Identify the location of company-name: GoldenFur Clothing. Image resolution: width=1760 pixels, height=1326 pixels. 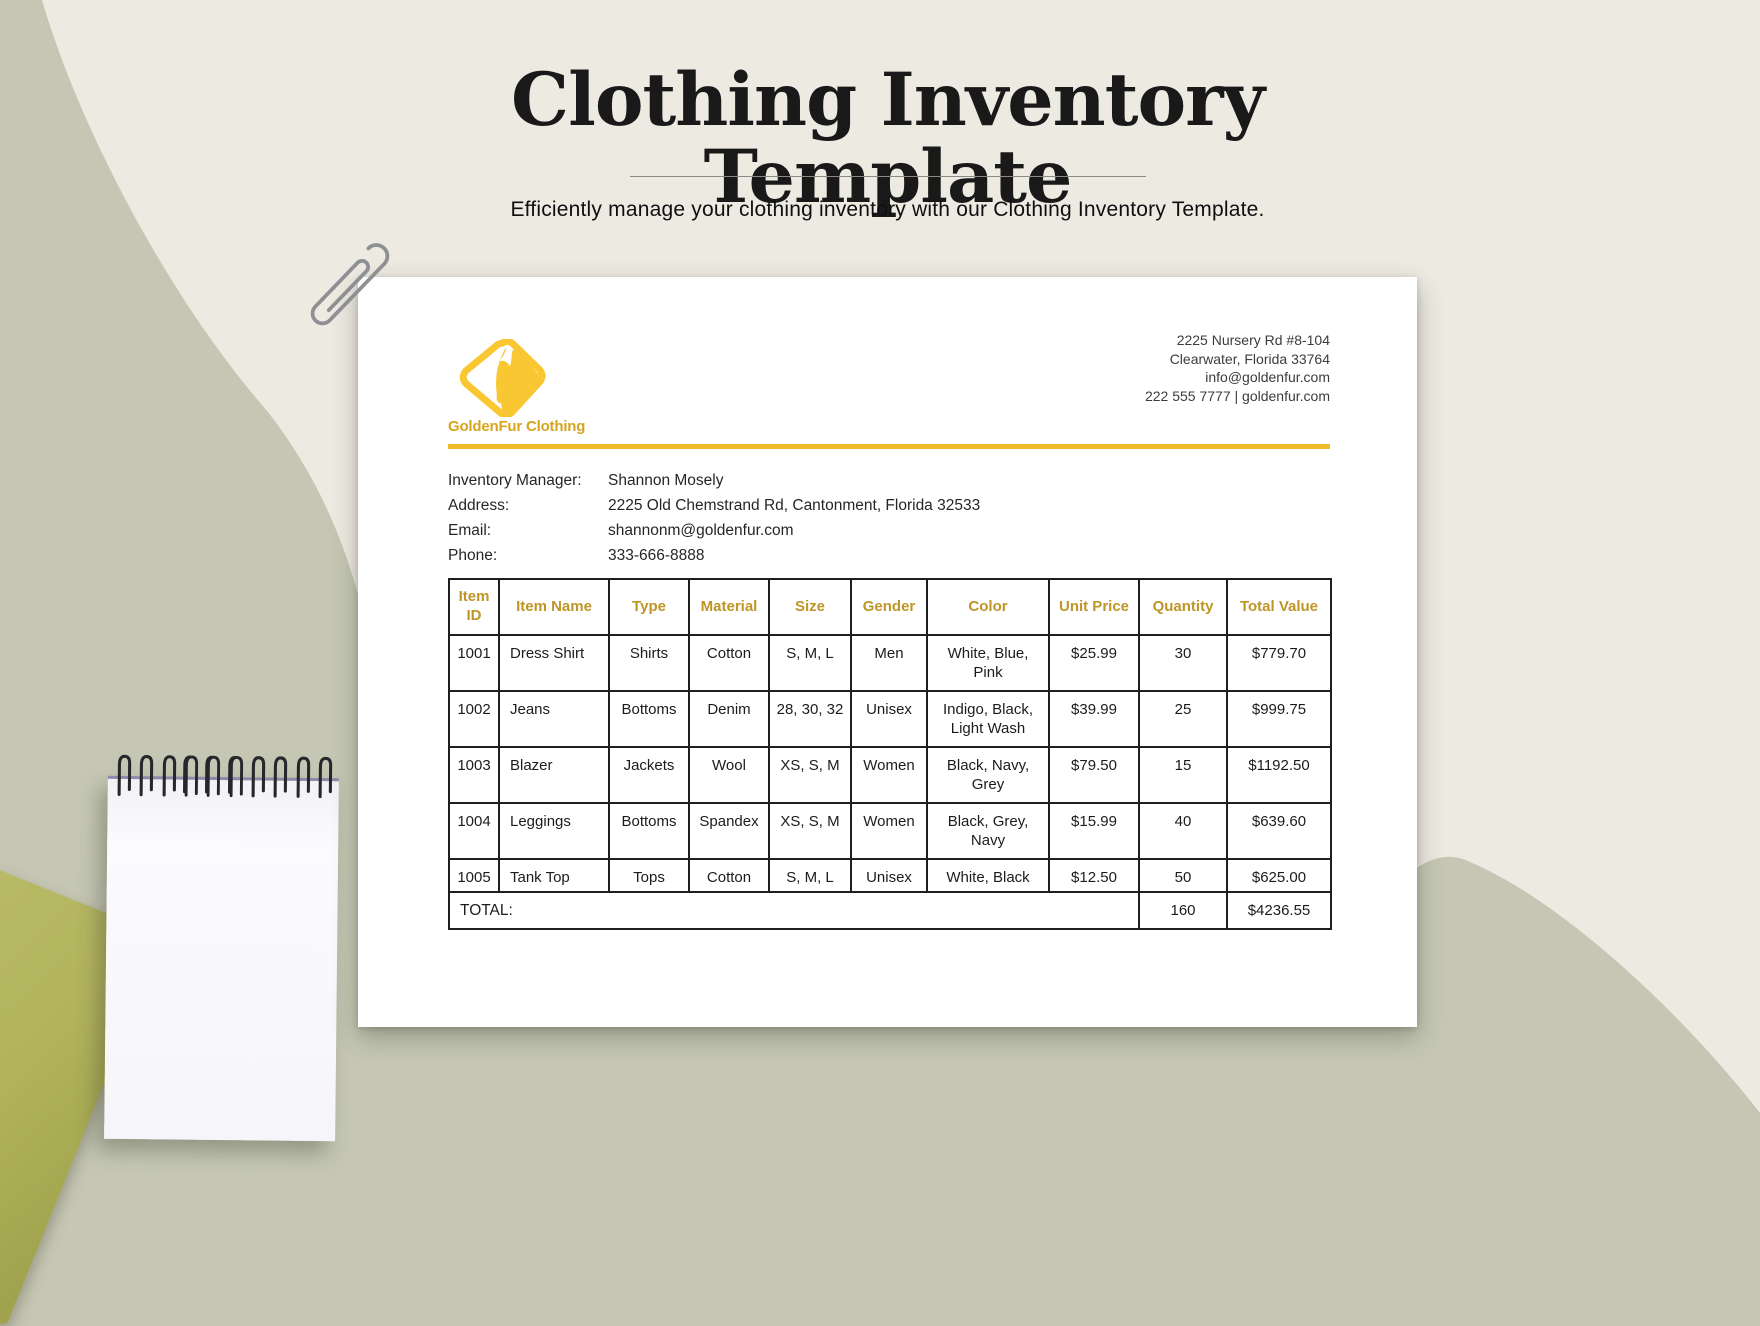
(517, 426).